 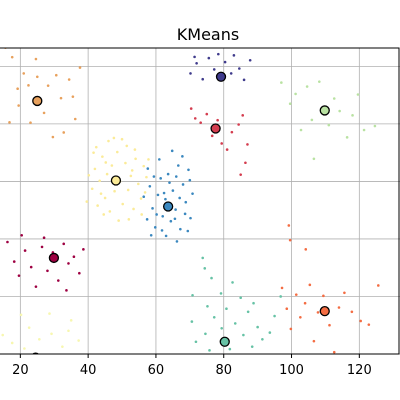 I want to click on x-tick-label: 100, so click(x=291, y=370).